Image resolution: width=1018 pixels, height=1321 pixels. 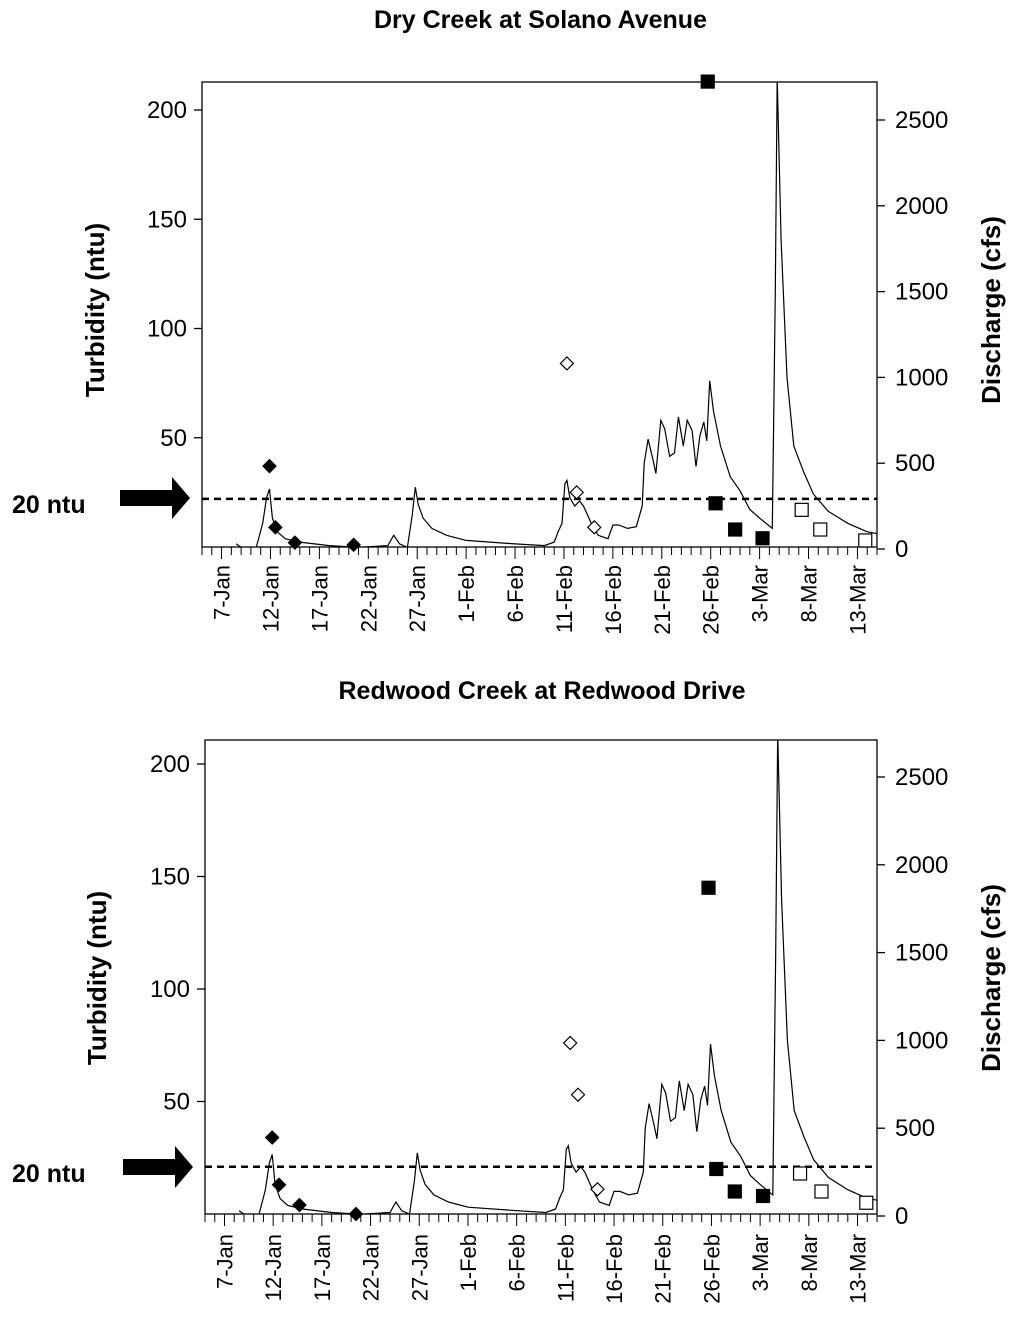 I want to click on chart-title: Redwood Creek at Redwood Drive, so click(x=541, y=691).